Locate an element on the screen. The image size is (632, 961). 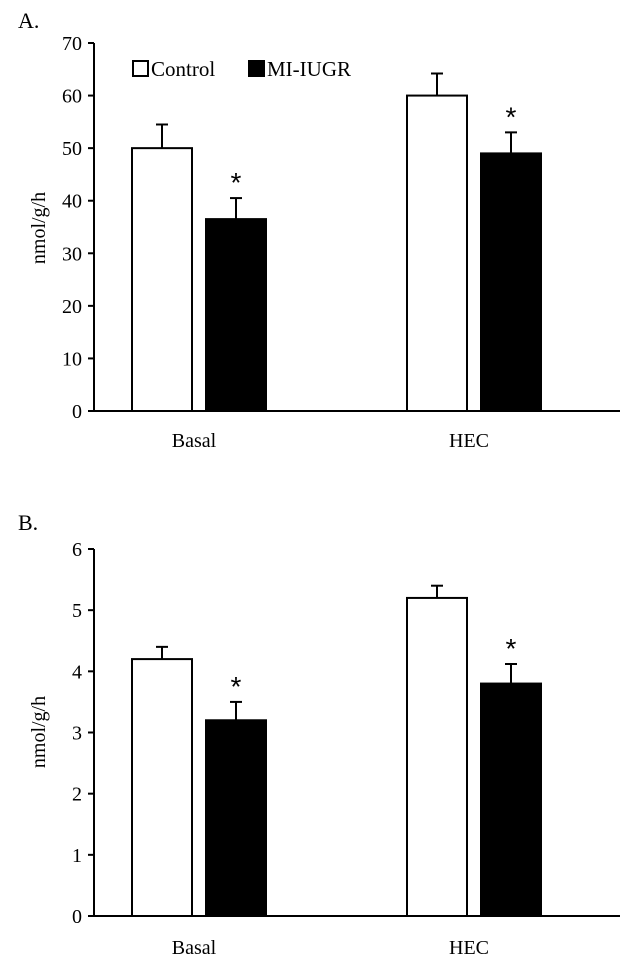
legend-label-control: Control is located at coordinates (183, 69).